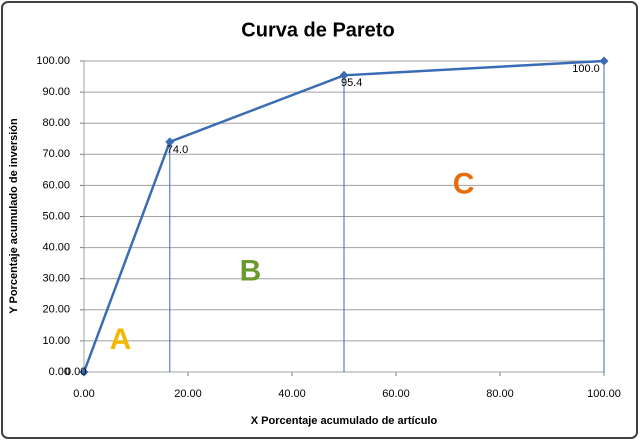 This screenshot has height=446, width=640. Describe the element at coordinates (344, 421) in the screenshot. I see `x-axis-title: X Porcentaje acumulado de artículo` at that location.